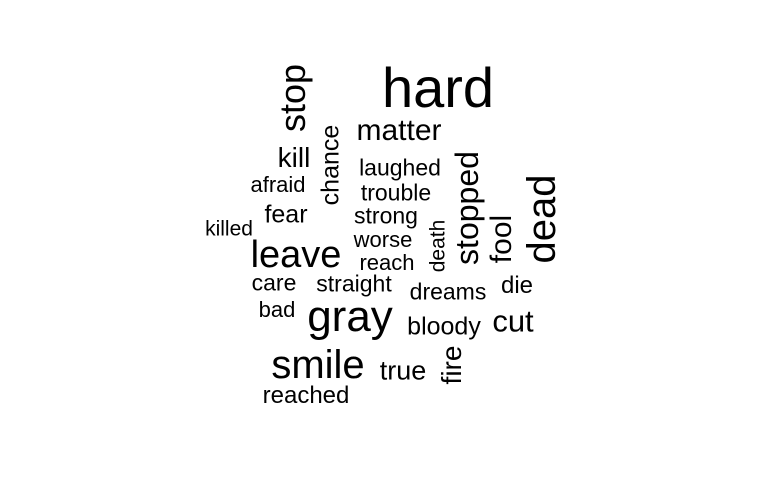  What do you see at coordinates (386, 215) in the screenshot?
I see `word-strong: strong` at bounding box center [386, 215].